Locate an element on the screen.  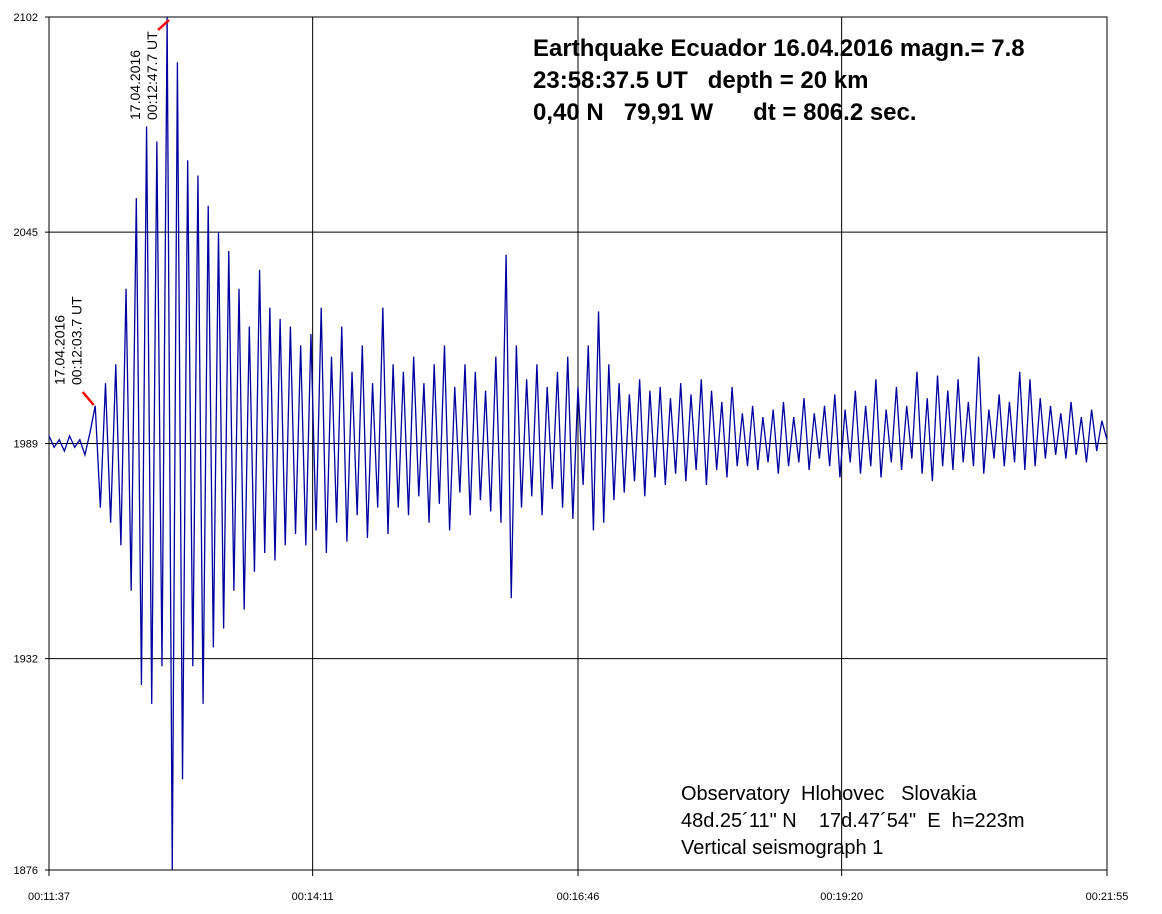
chart-title: 0,40 N 79,91 W dt = 806.2 sec. is located at coordinates (725, 112).